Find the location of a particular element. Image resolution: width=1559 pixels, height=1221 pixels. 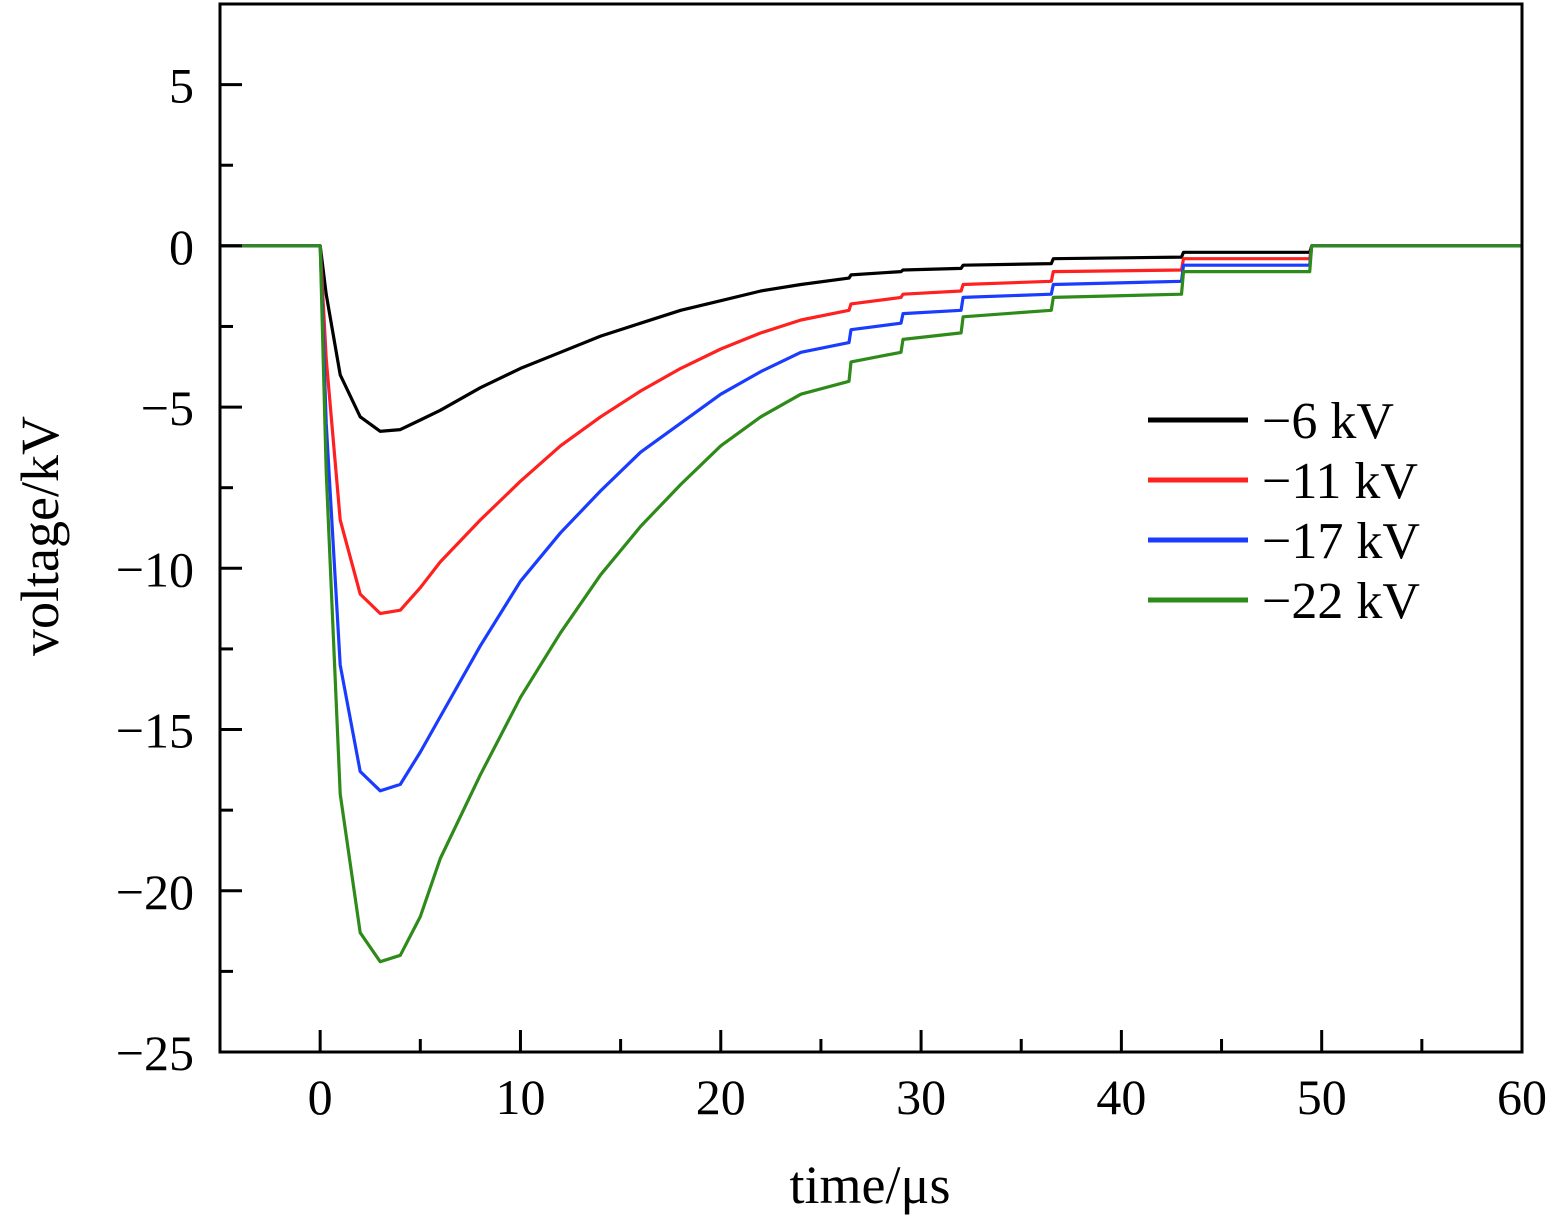

x-tick-label: 50 is located at coordinates (1322, 1097).